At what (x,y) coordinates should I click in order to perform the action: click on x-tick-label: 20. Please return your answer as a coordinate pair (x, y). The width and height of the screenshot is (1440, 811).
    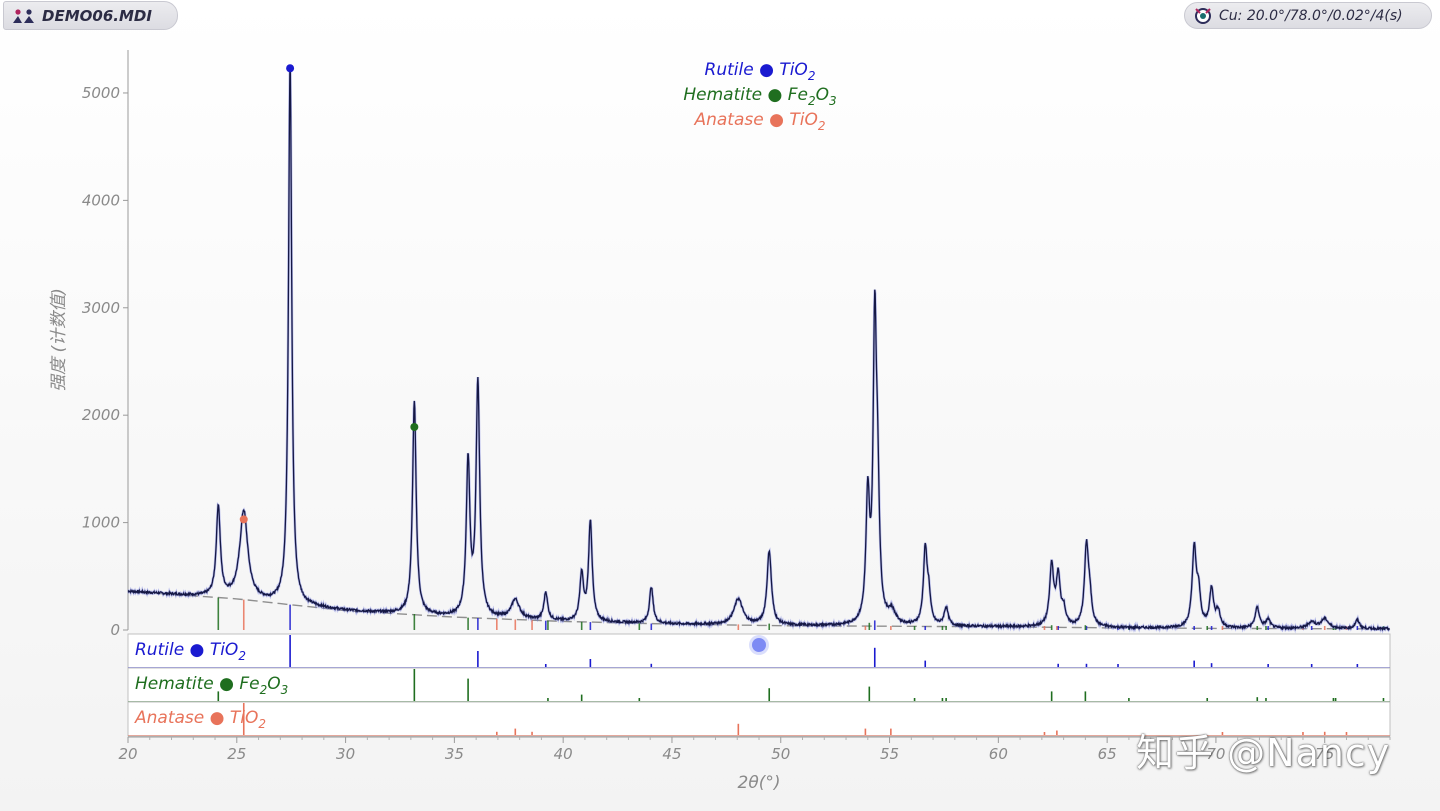
    Looking at the image, I should click on (127, 754).